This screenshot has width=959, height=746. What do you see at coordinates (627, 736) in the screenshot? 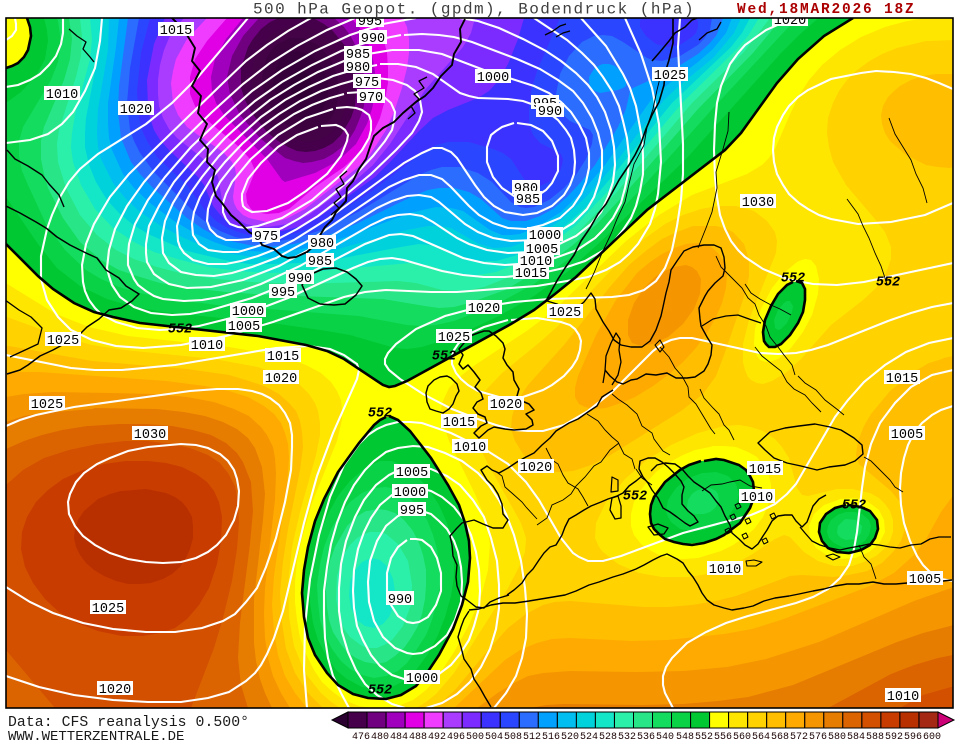
I see `svg-text: 532` at bounding box center [627, 736].